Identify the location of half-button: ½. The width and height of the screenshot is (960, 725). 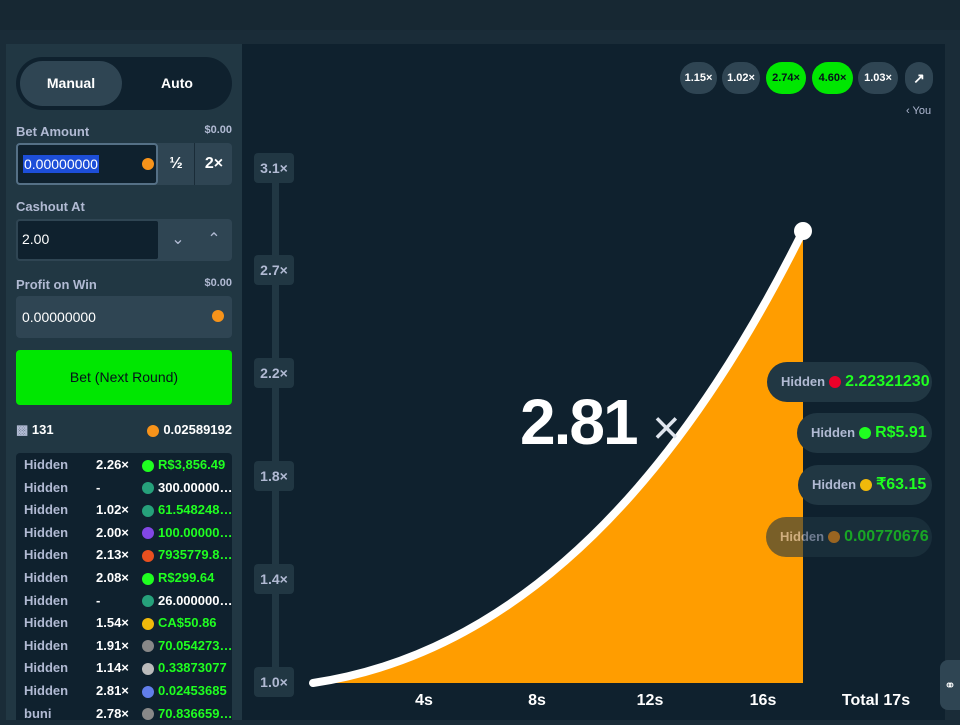
(176, 163).